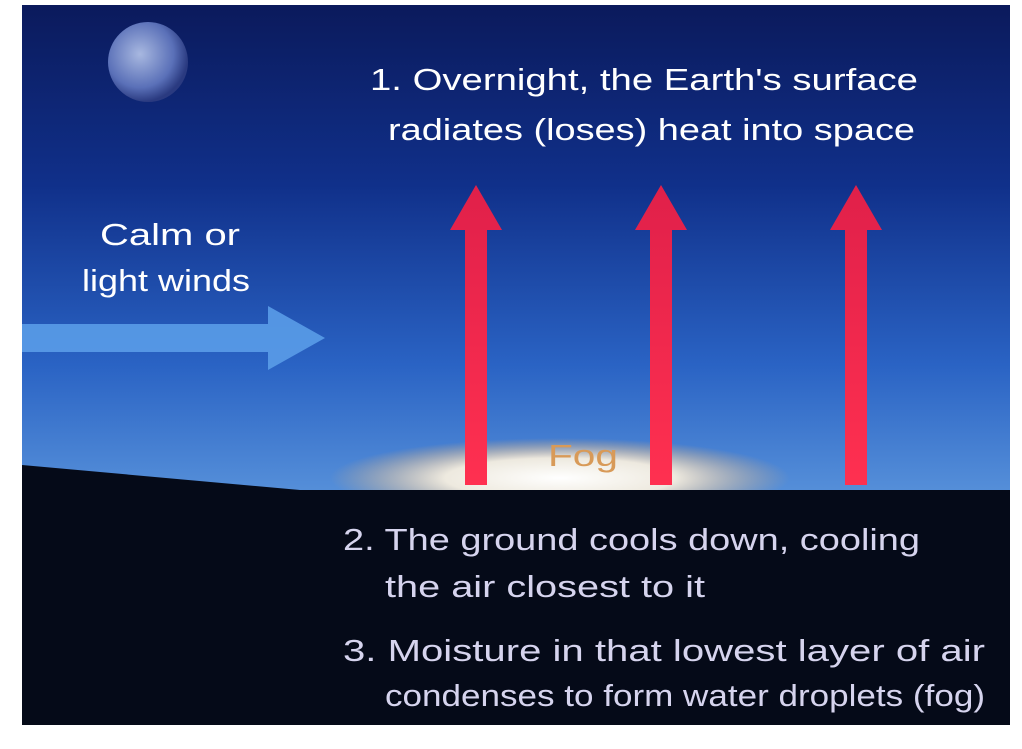 This screenshot has height=749, width=1022. I want to click on wind-label: light winds, so click(166, 280).